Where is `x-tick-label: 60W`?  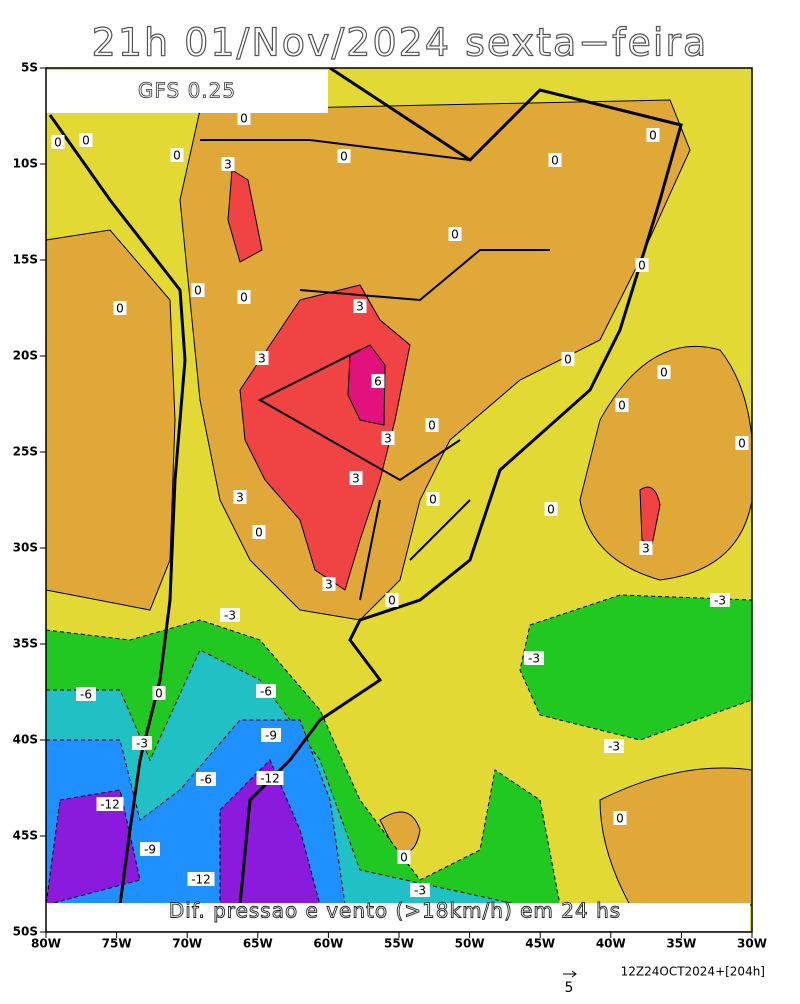
x-tick-label: 60W is located at coordinates (328, 944).